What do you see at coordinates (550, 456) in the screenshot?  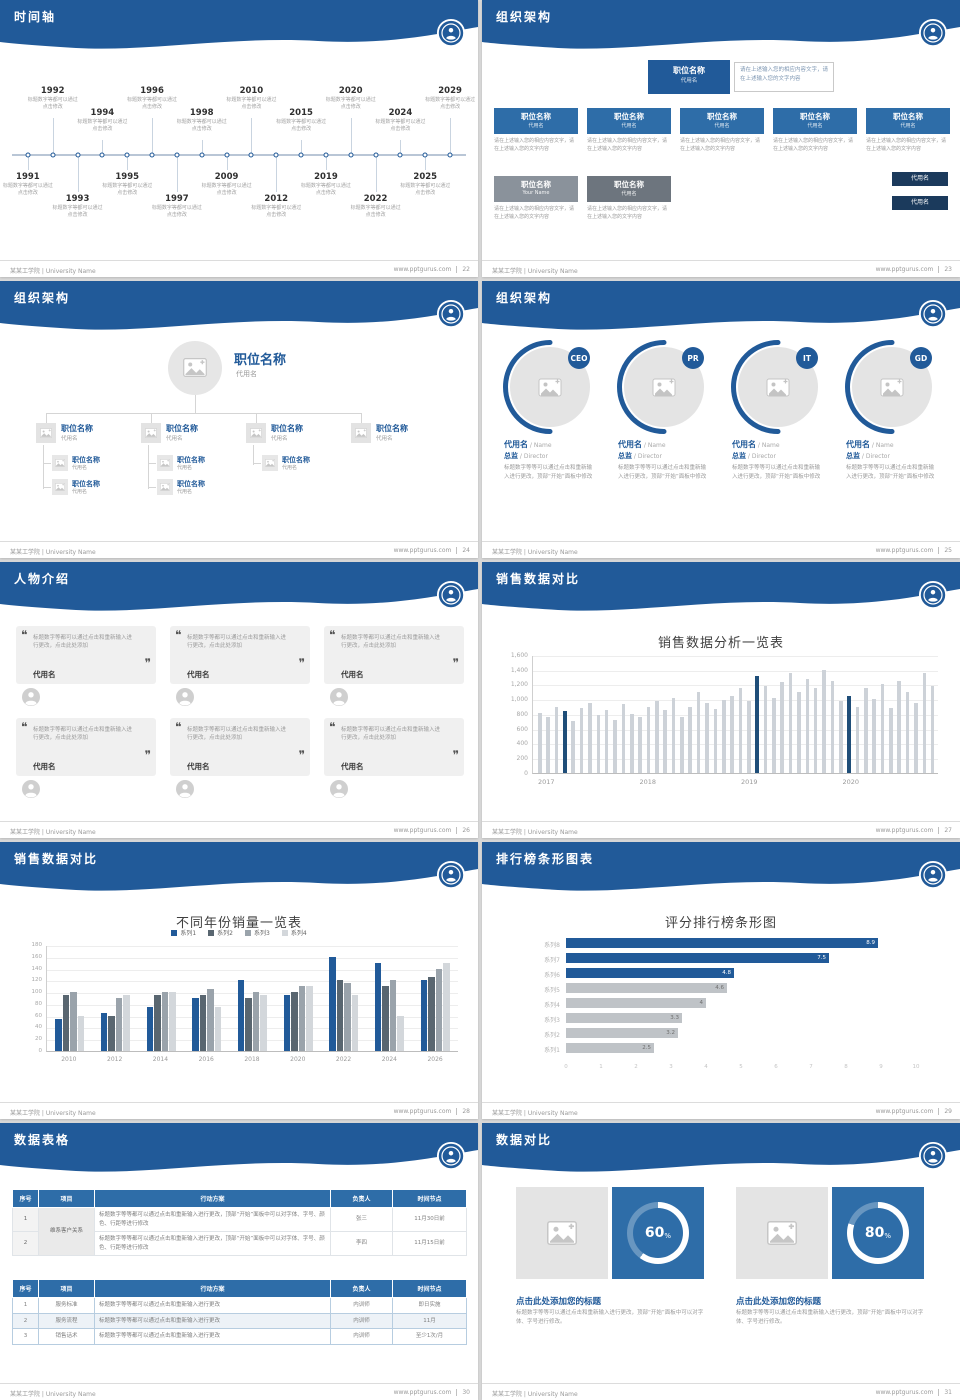 I see `member-role-line: 总监 / Director` at bounding box center [550, 456].